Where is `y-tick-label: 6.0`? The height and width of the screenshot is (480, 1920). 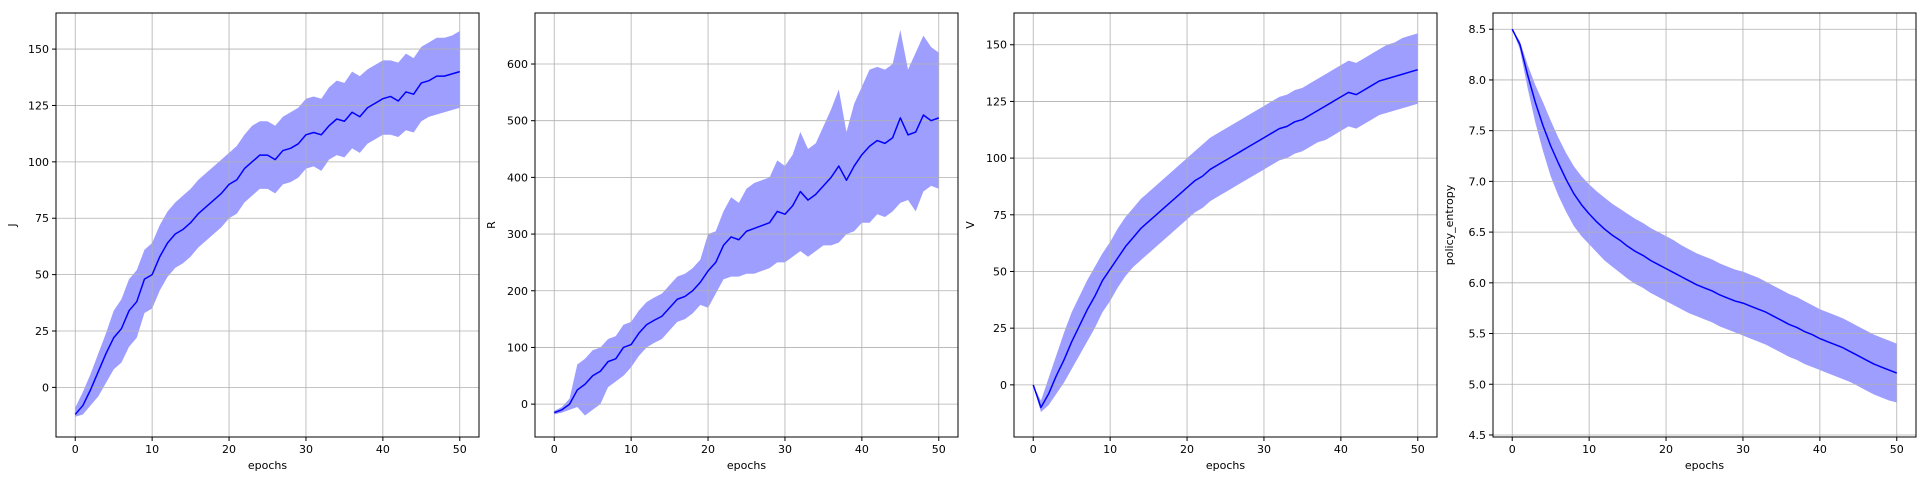 y-tick-label: 6.0 is located at coordinates (1478, 283).